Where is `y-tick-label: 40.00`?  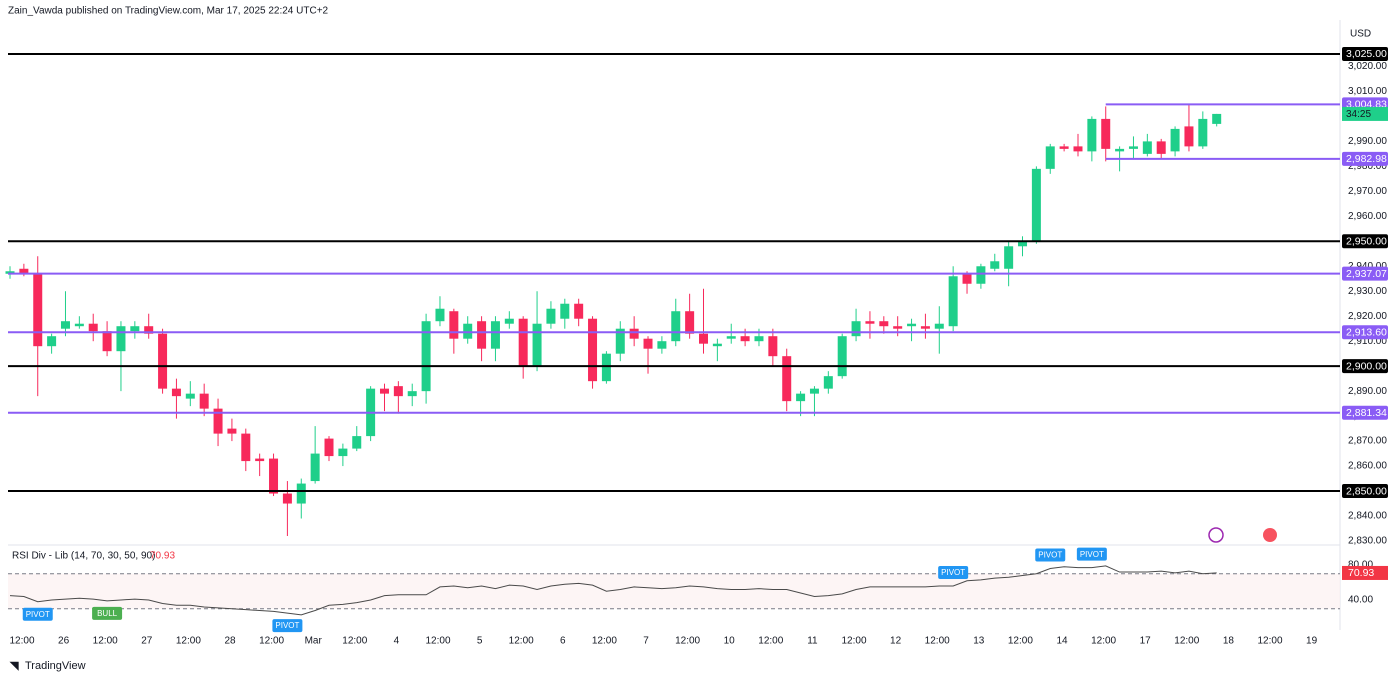
y-tick-label: 40.00 is located at coordinates (1360, 600).